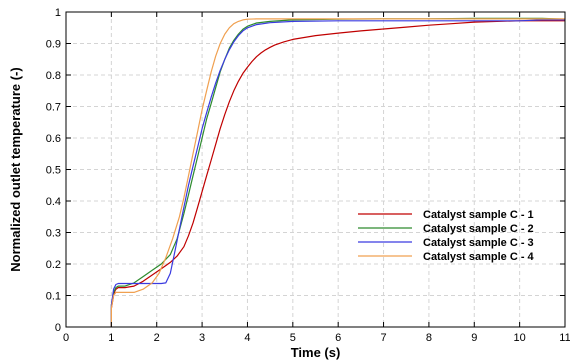  I want to click on x-tick-label: 2, so click(157, 338).